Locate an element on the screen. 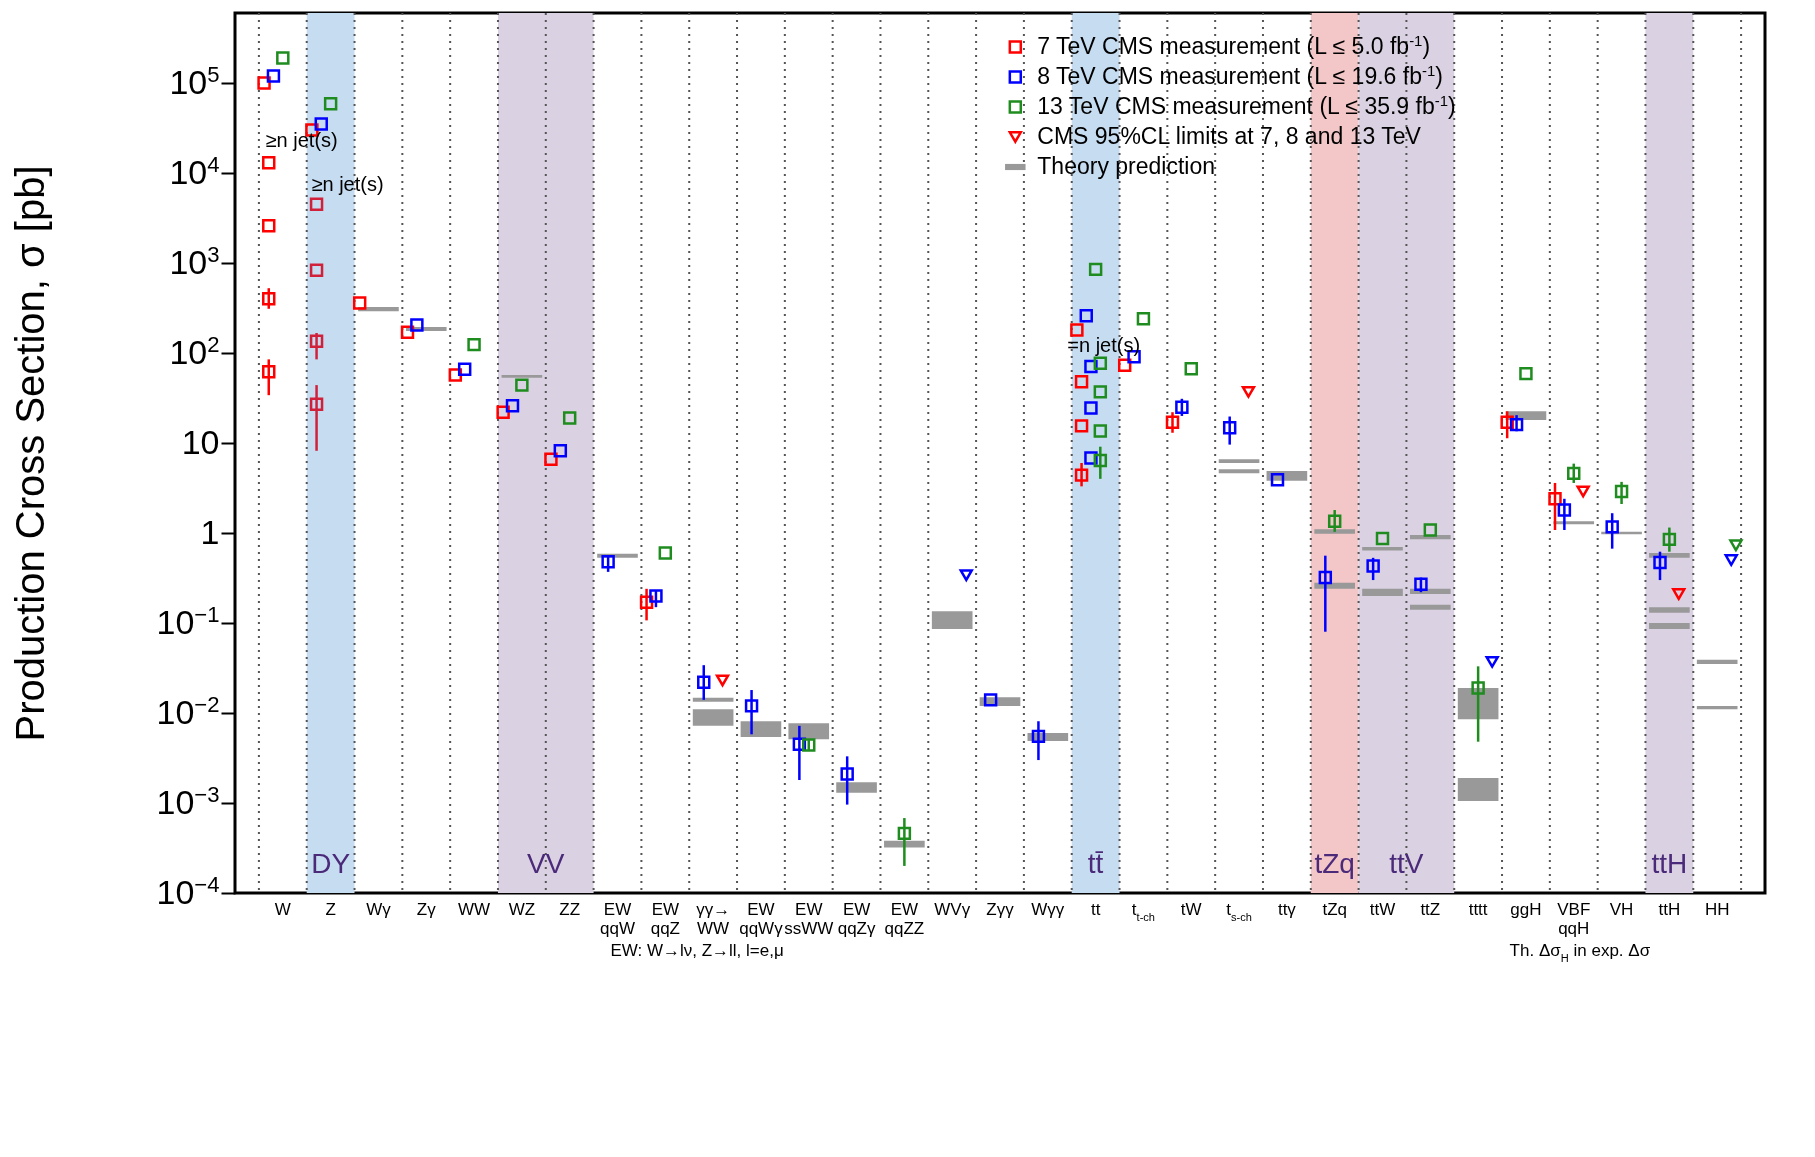 The height and width of the screenshot is (1157, 1815). x-tick-label: Zγ is located at coordinates (426, 909).